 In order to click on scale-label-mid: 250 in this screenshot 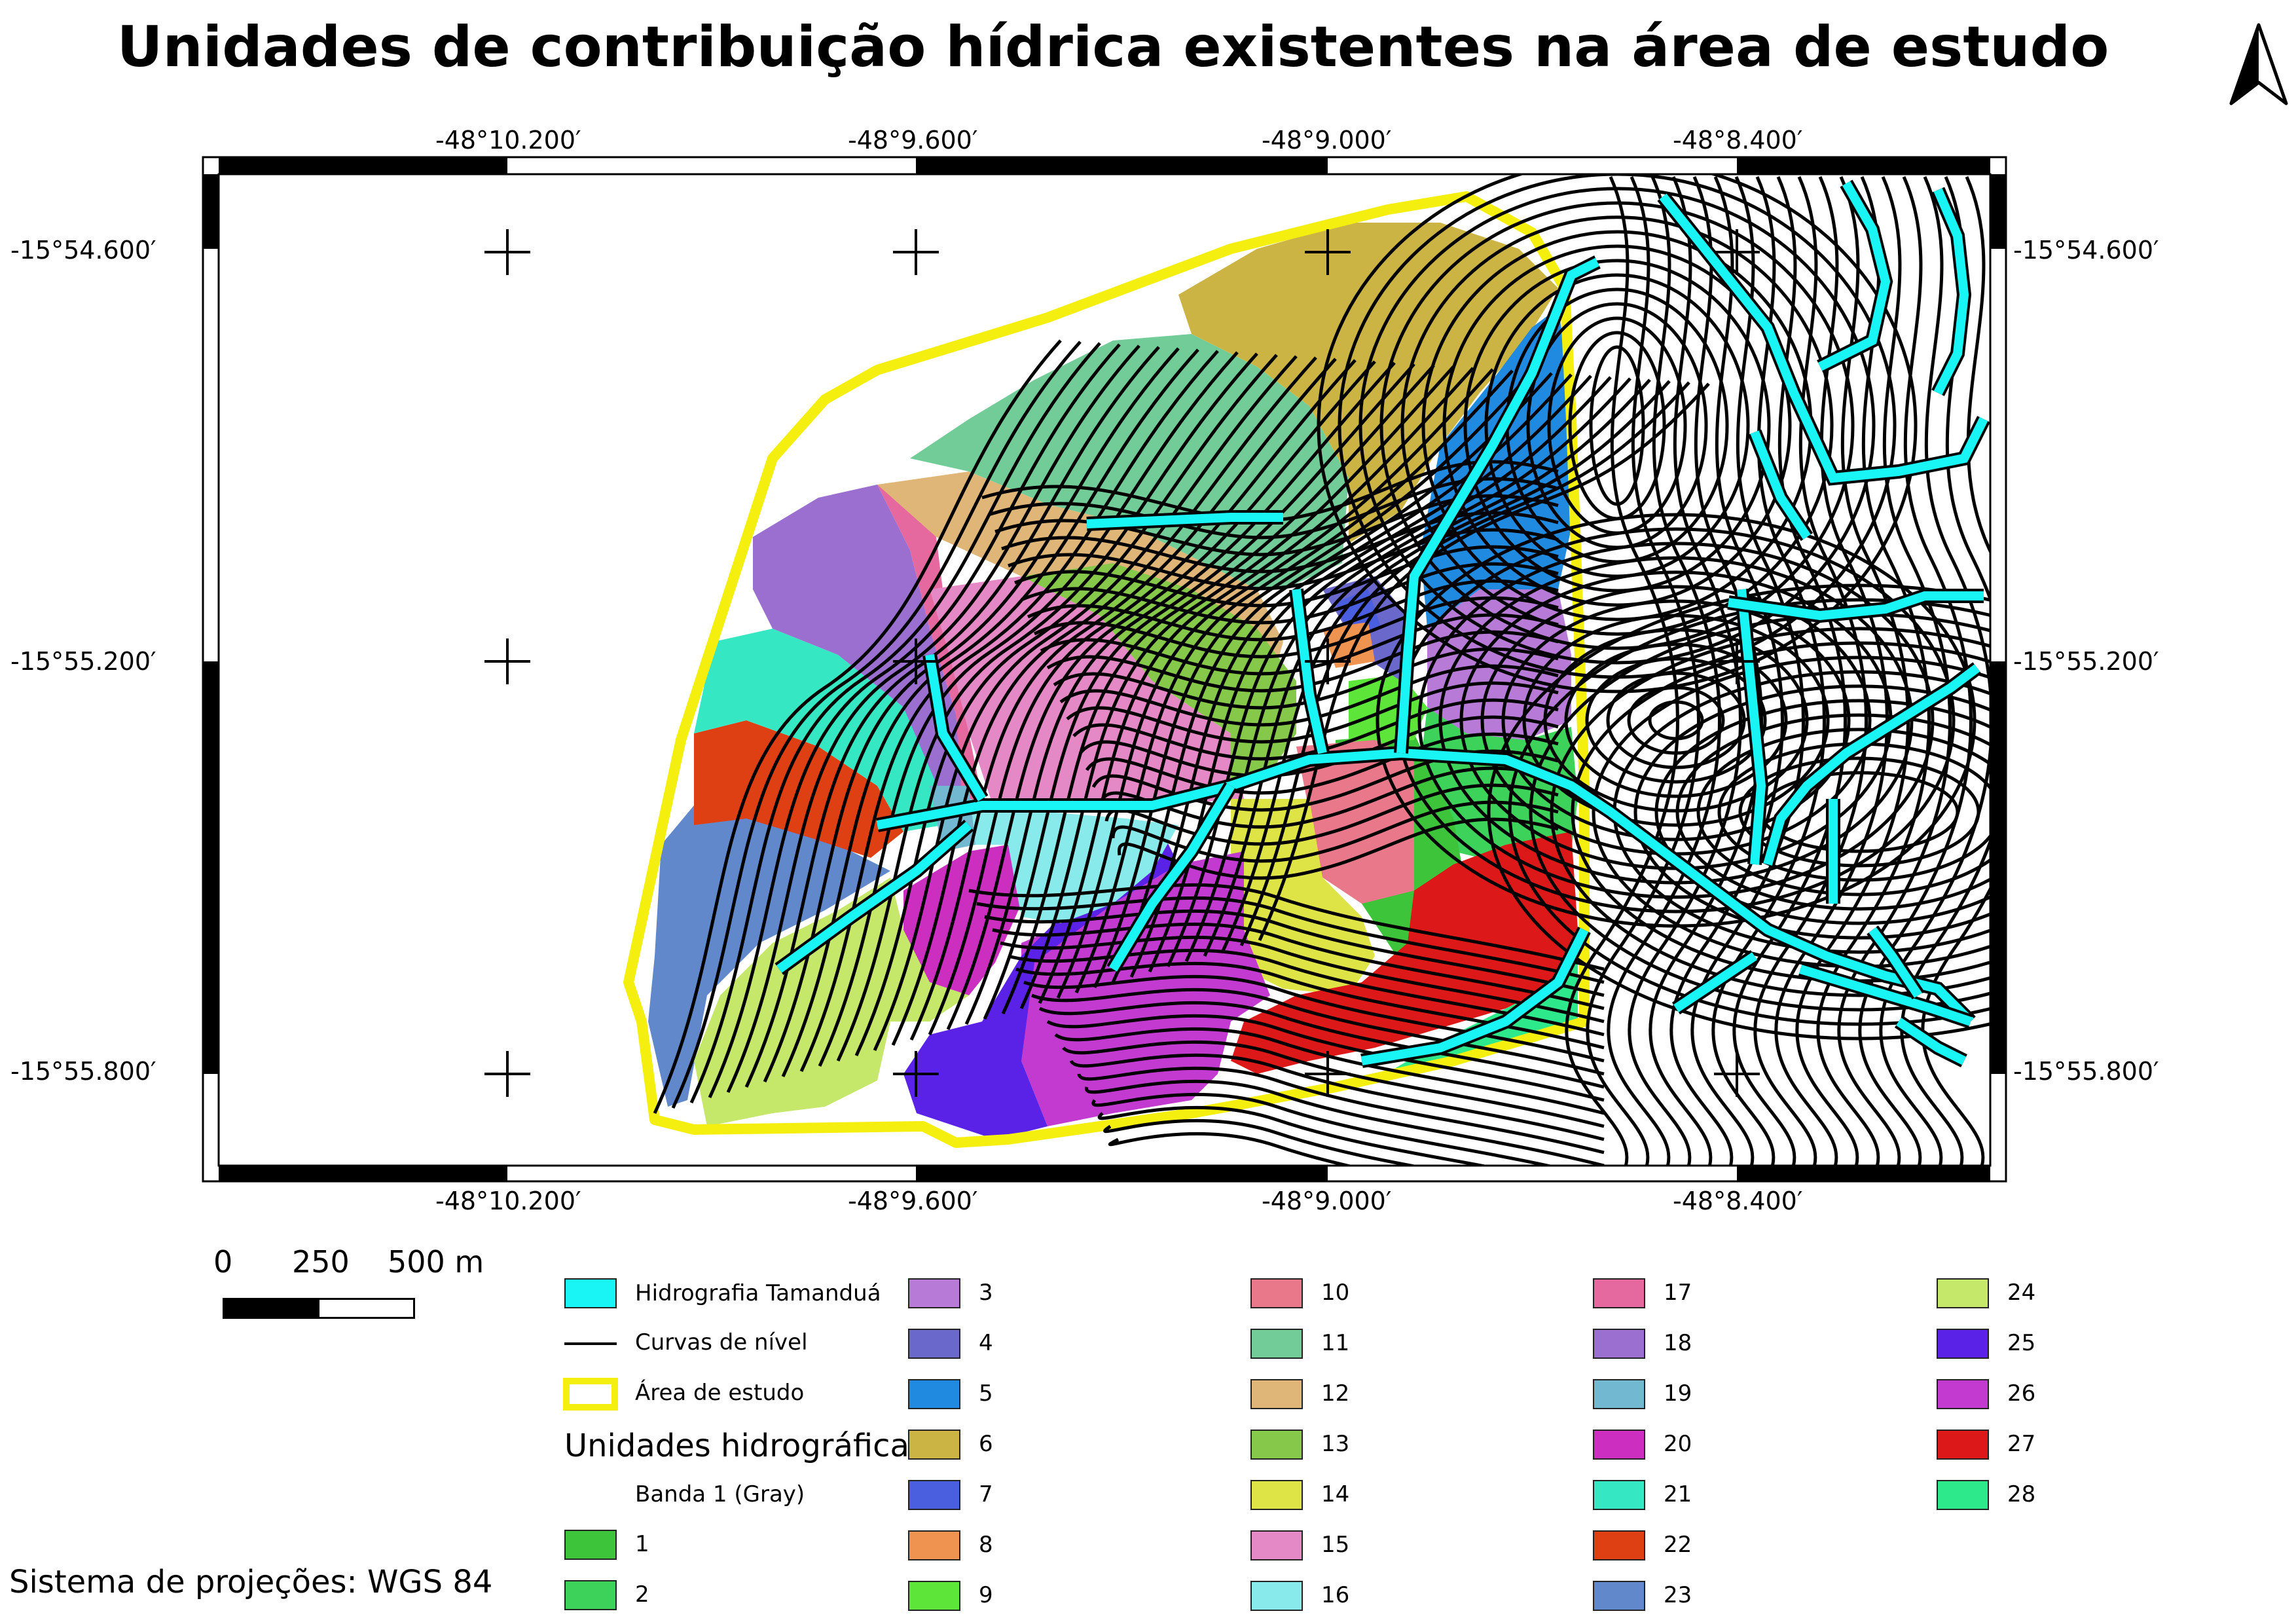, I will do `click(321, 1262)`.